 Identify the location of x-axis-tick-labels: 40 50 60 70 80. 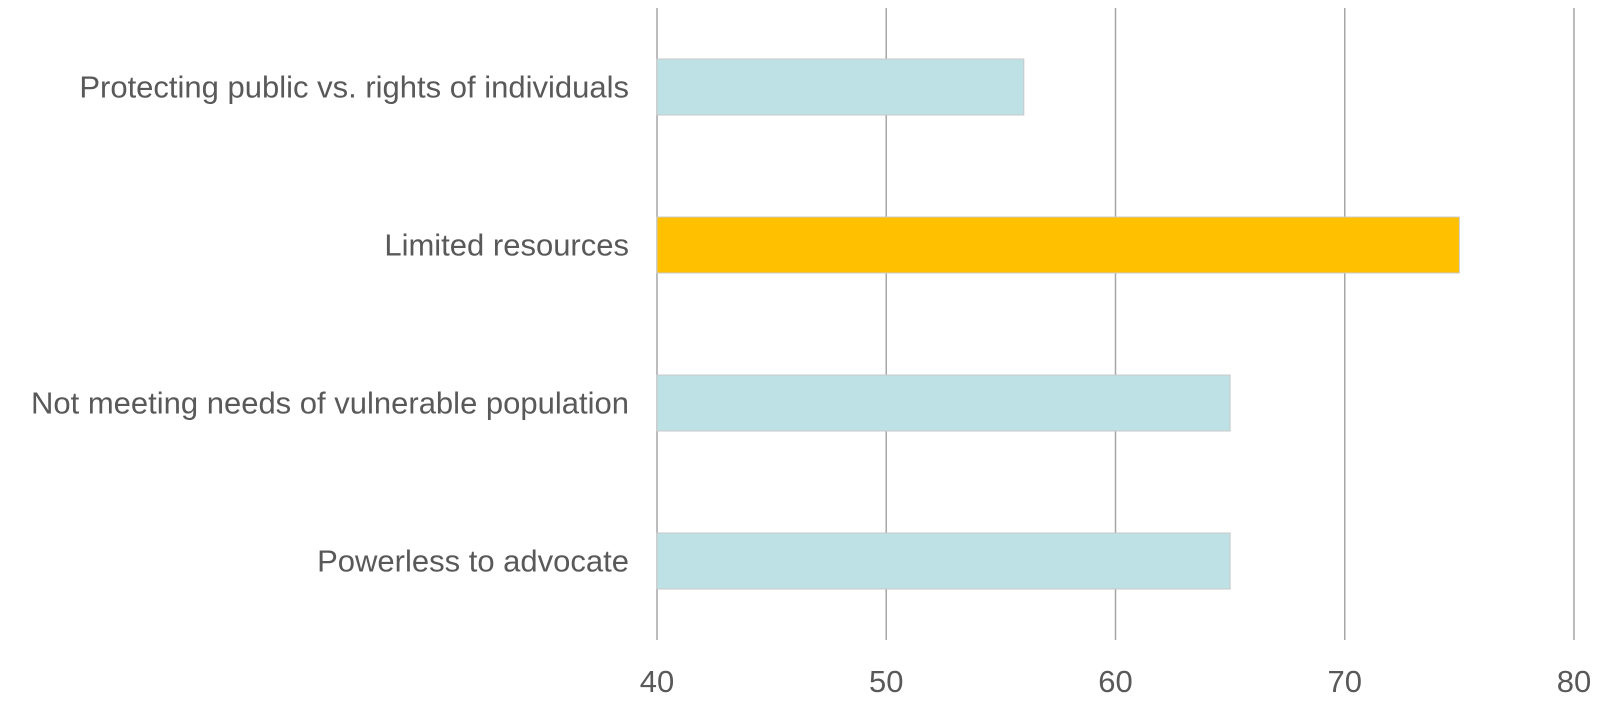
(1115, 681).